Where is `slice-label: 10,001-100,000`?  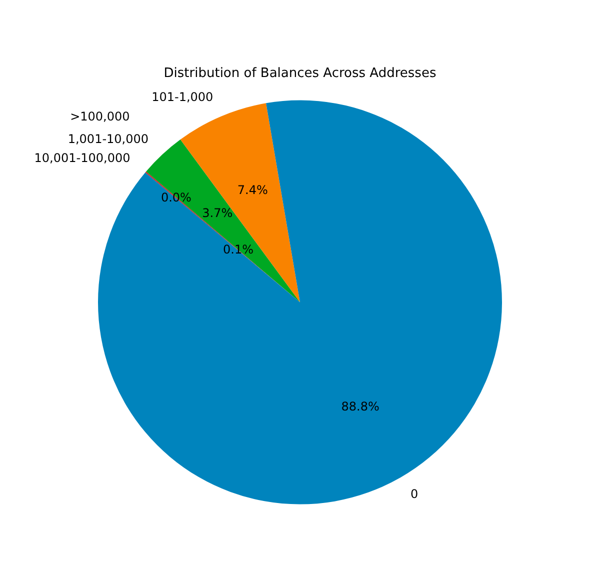
slice-label: 10,001-100,000 is located at coordinates (82, 158).